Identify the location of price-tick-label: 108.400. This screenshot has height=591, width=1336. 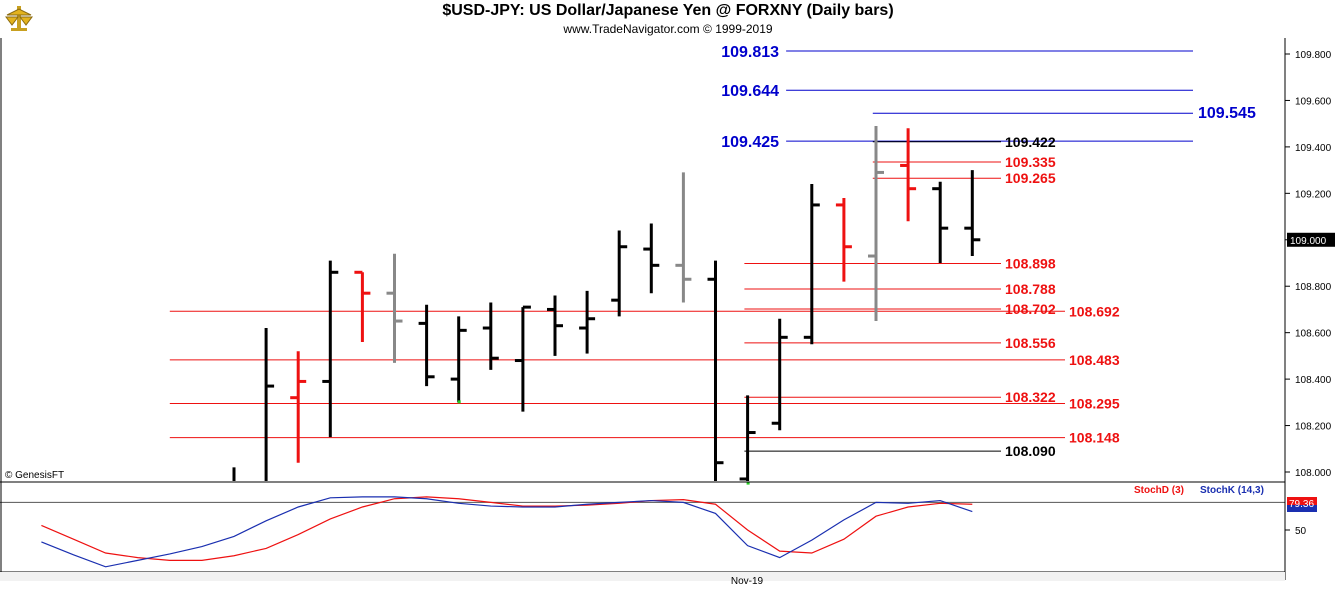
(1313, 380).